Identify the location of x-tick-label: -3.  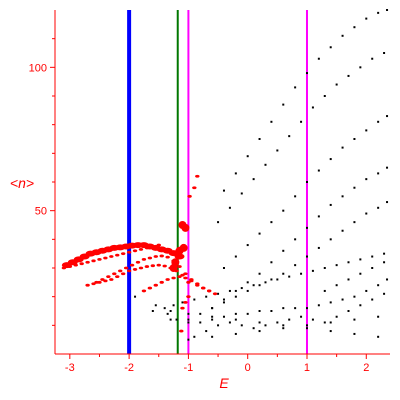
(70, 368).